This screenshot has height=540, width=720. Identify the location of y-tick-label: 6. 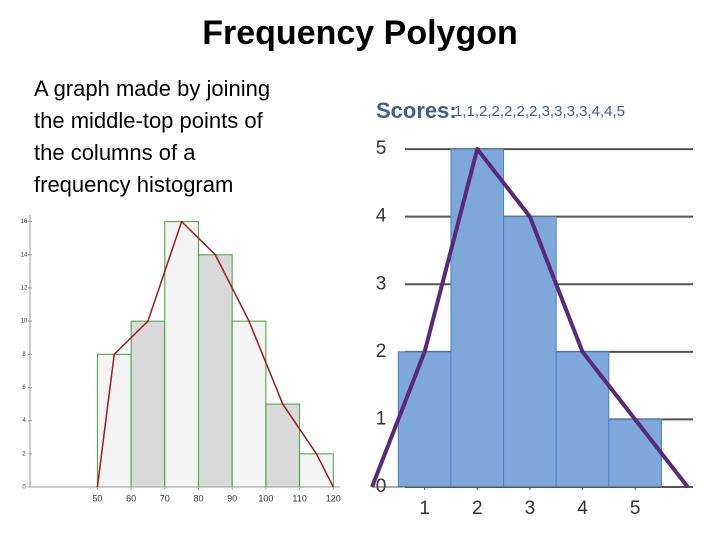
(24, 388).